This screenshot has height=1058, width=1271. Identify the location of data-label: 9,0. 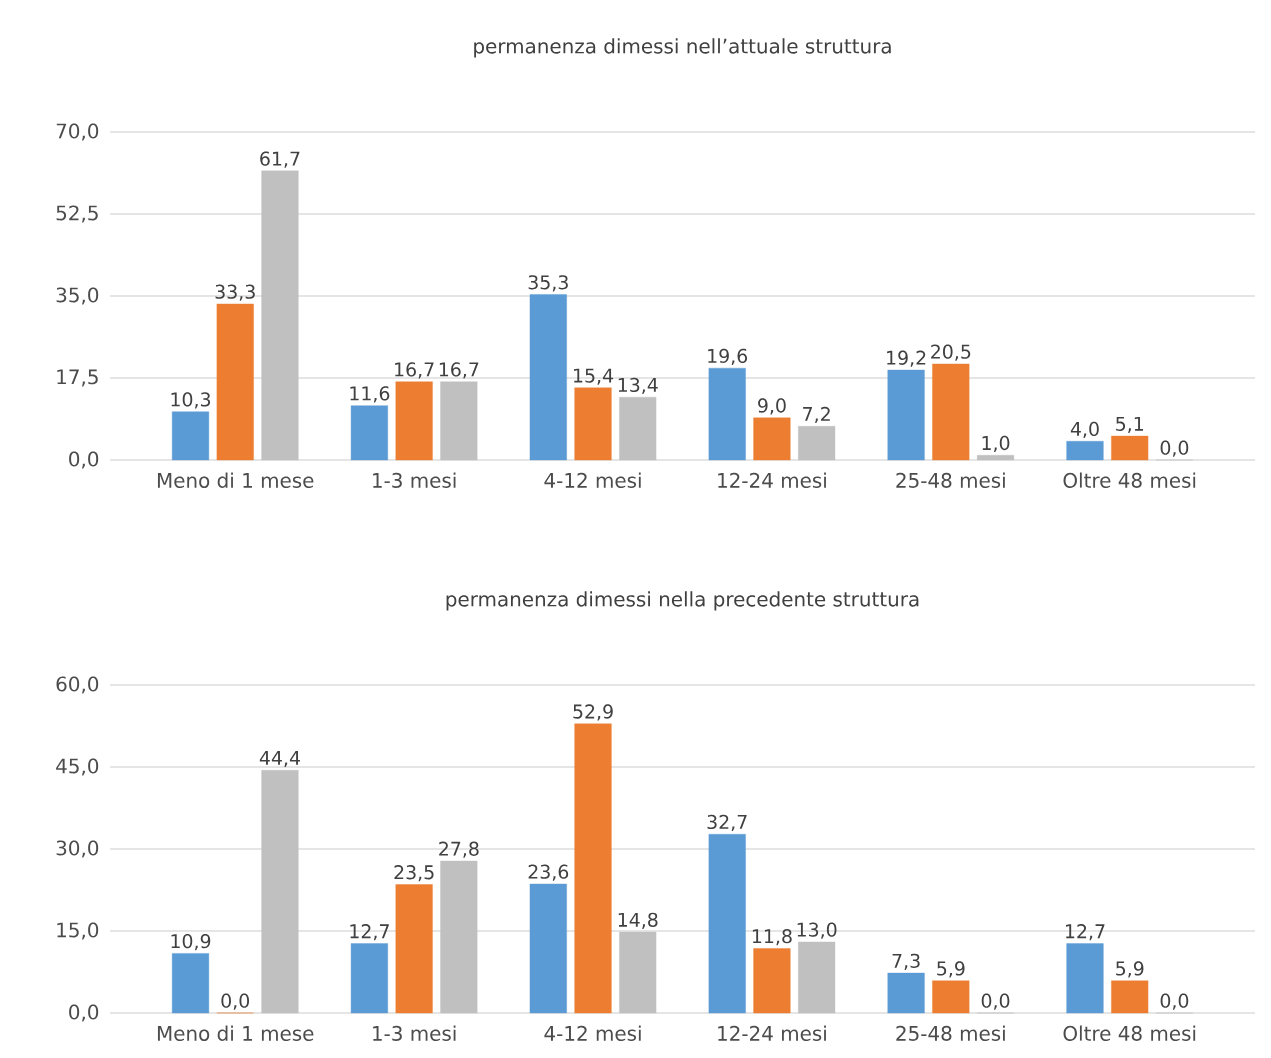
(772, 406).